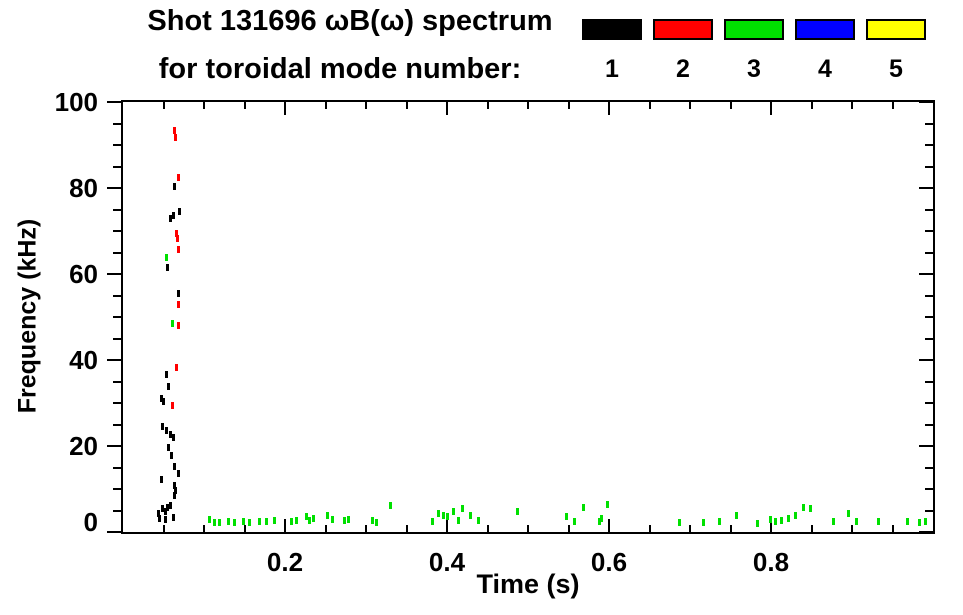 This screenshot has height=615, width=963. Describe the element at coordinates (27, 316) in the screenshot. I see `y-axis-label: Frequency (kHz)` at that location.